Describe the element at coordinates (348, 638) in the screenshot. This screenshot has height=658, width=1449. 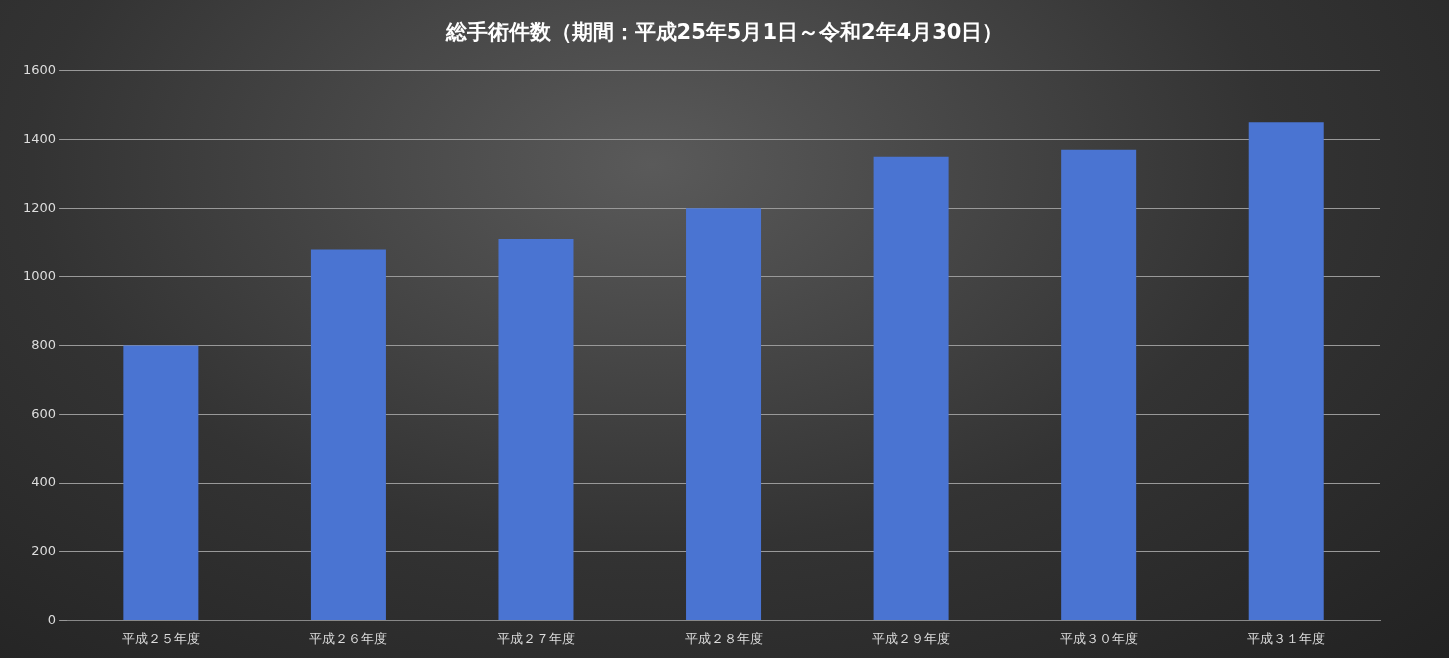
I see `x-tick-label: 平成２６年度` at that location.